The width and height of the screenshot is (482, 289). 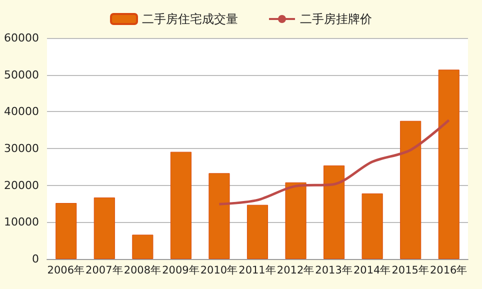 What do you see at coordinates (219, 270) in the screenshot?
I see `x-tick-label: 2010年` at bounding box center [219, 270].